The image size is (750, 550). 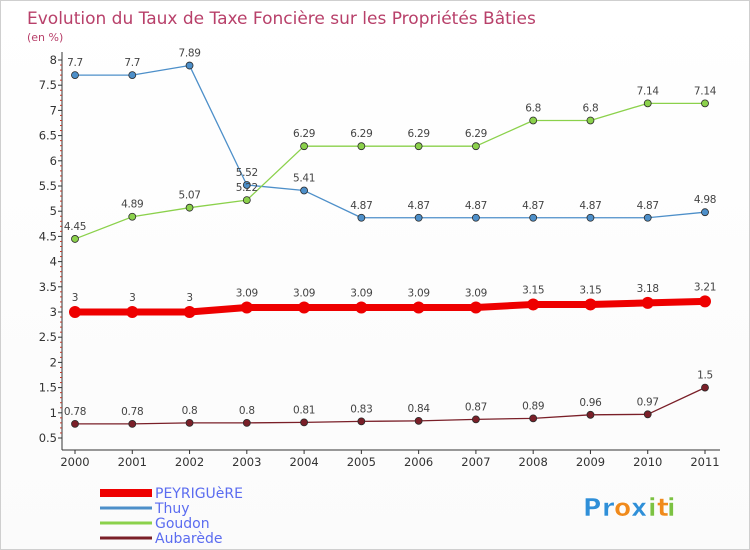 What do you see at coordinates (608, 507) in the screenshot?
I see `logo-letter: r` at bounding box center [608, 507].